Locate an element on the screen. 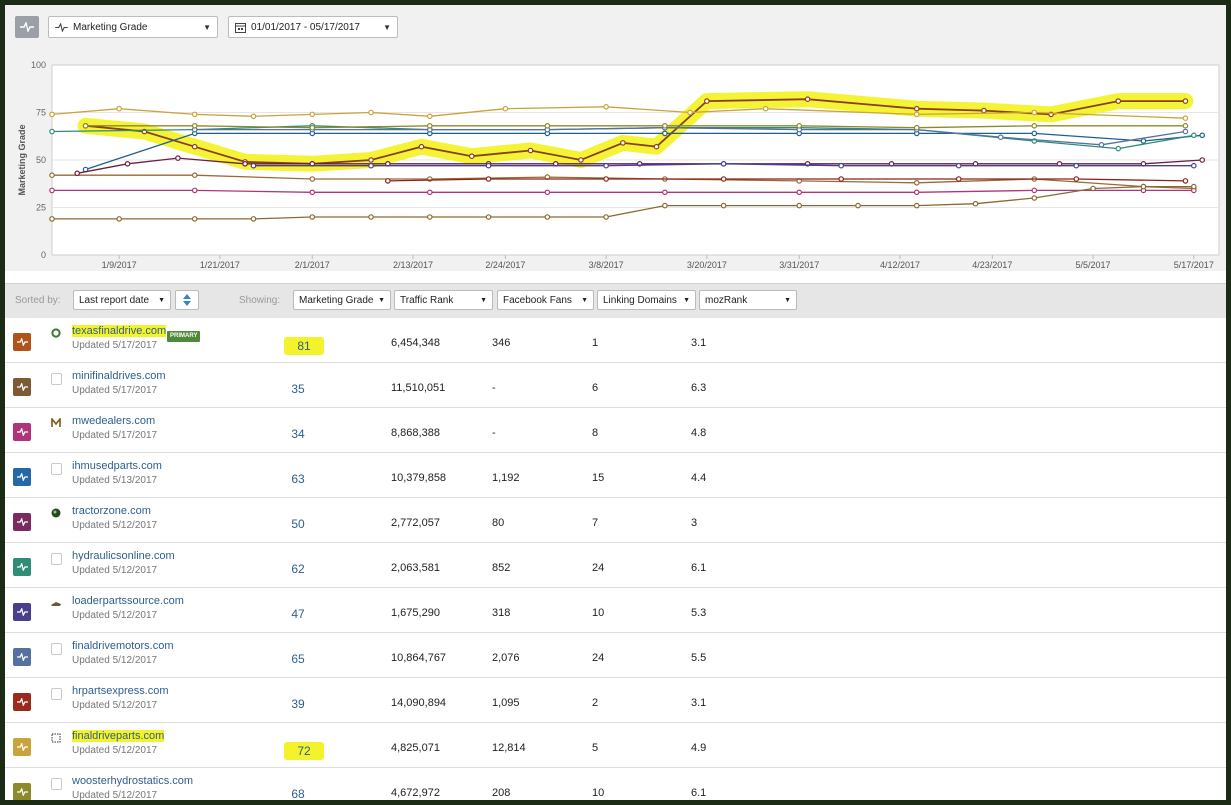 Image resolution: width=1231 pixels, height=805 pixels. marketing-grade-value: 39 is located at coordinates (298, 704).